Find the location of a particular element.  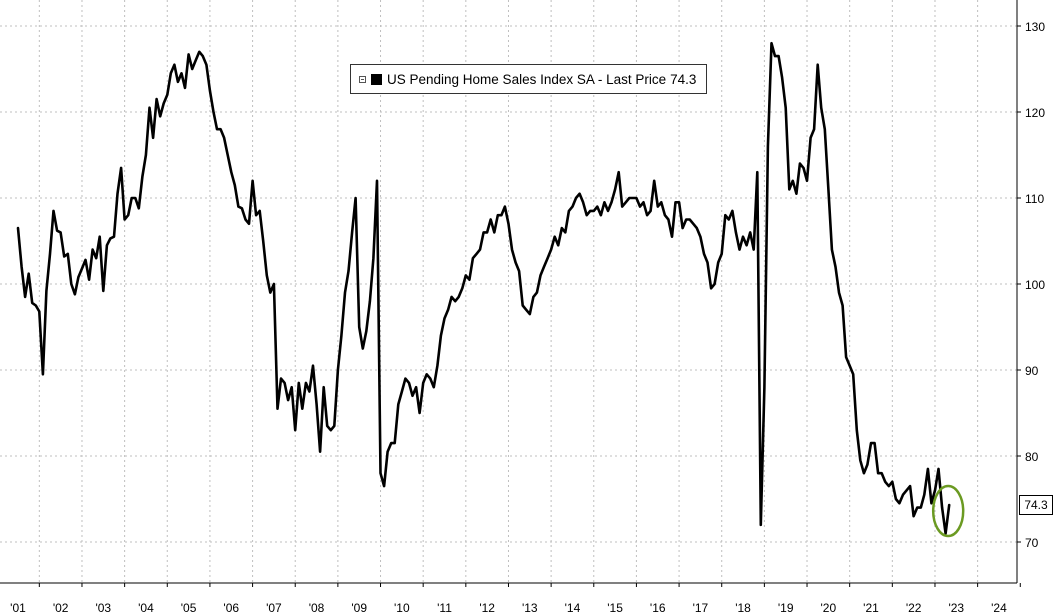

y-tick-label: 130 is located at coordinates (1035, 27).